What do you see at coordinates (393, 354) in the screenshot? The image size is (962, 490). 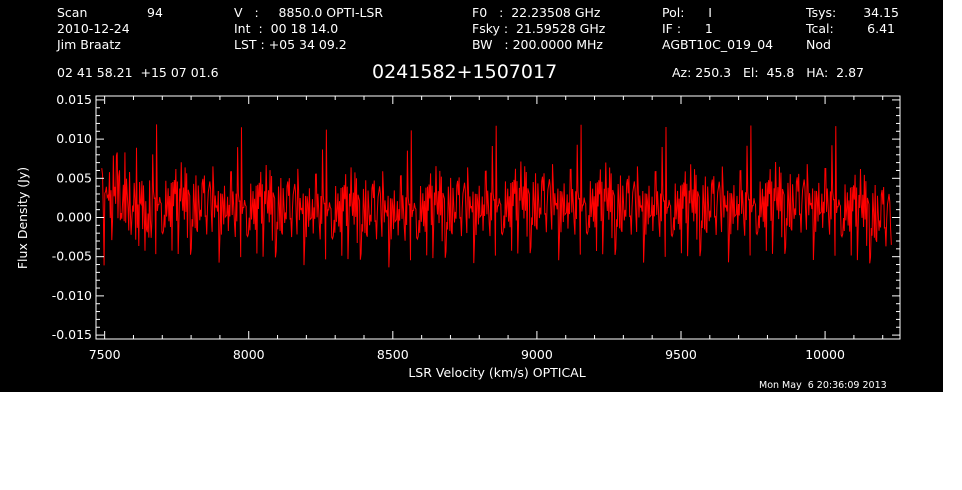 I see `x-tick-label: 8500` at bounding box center [393, 354].